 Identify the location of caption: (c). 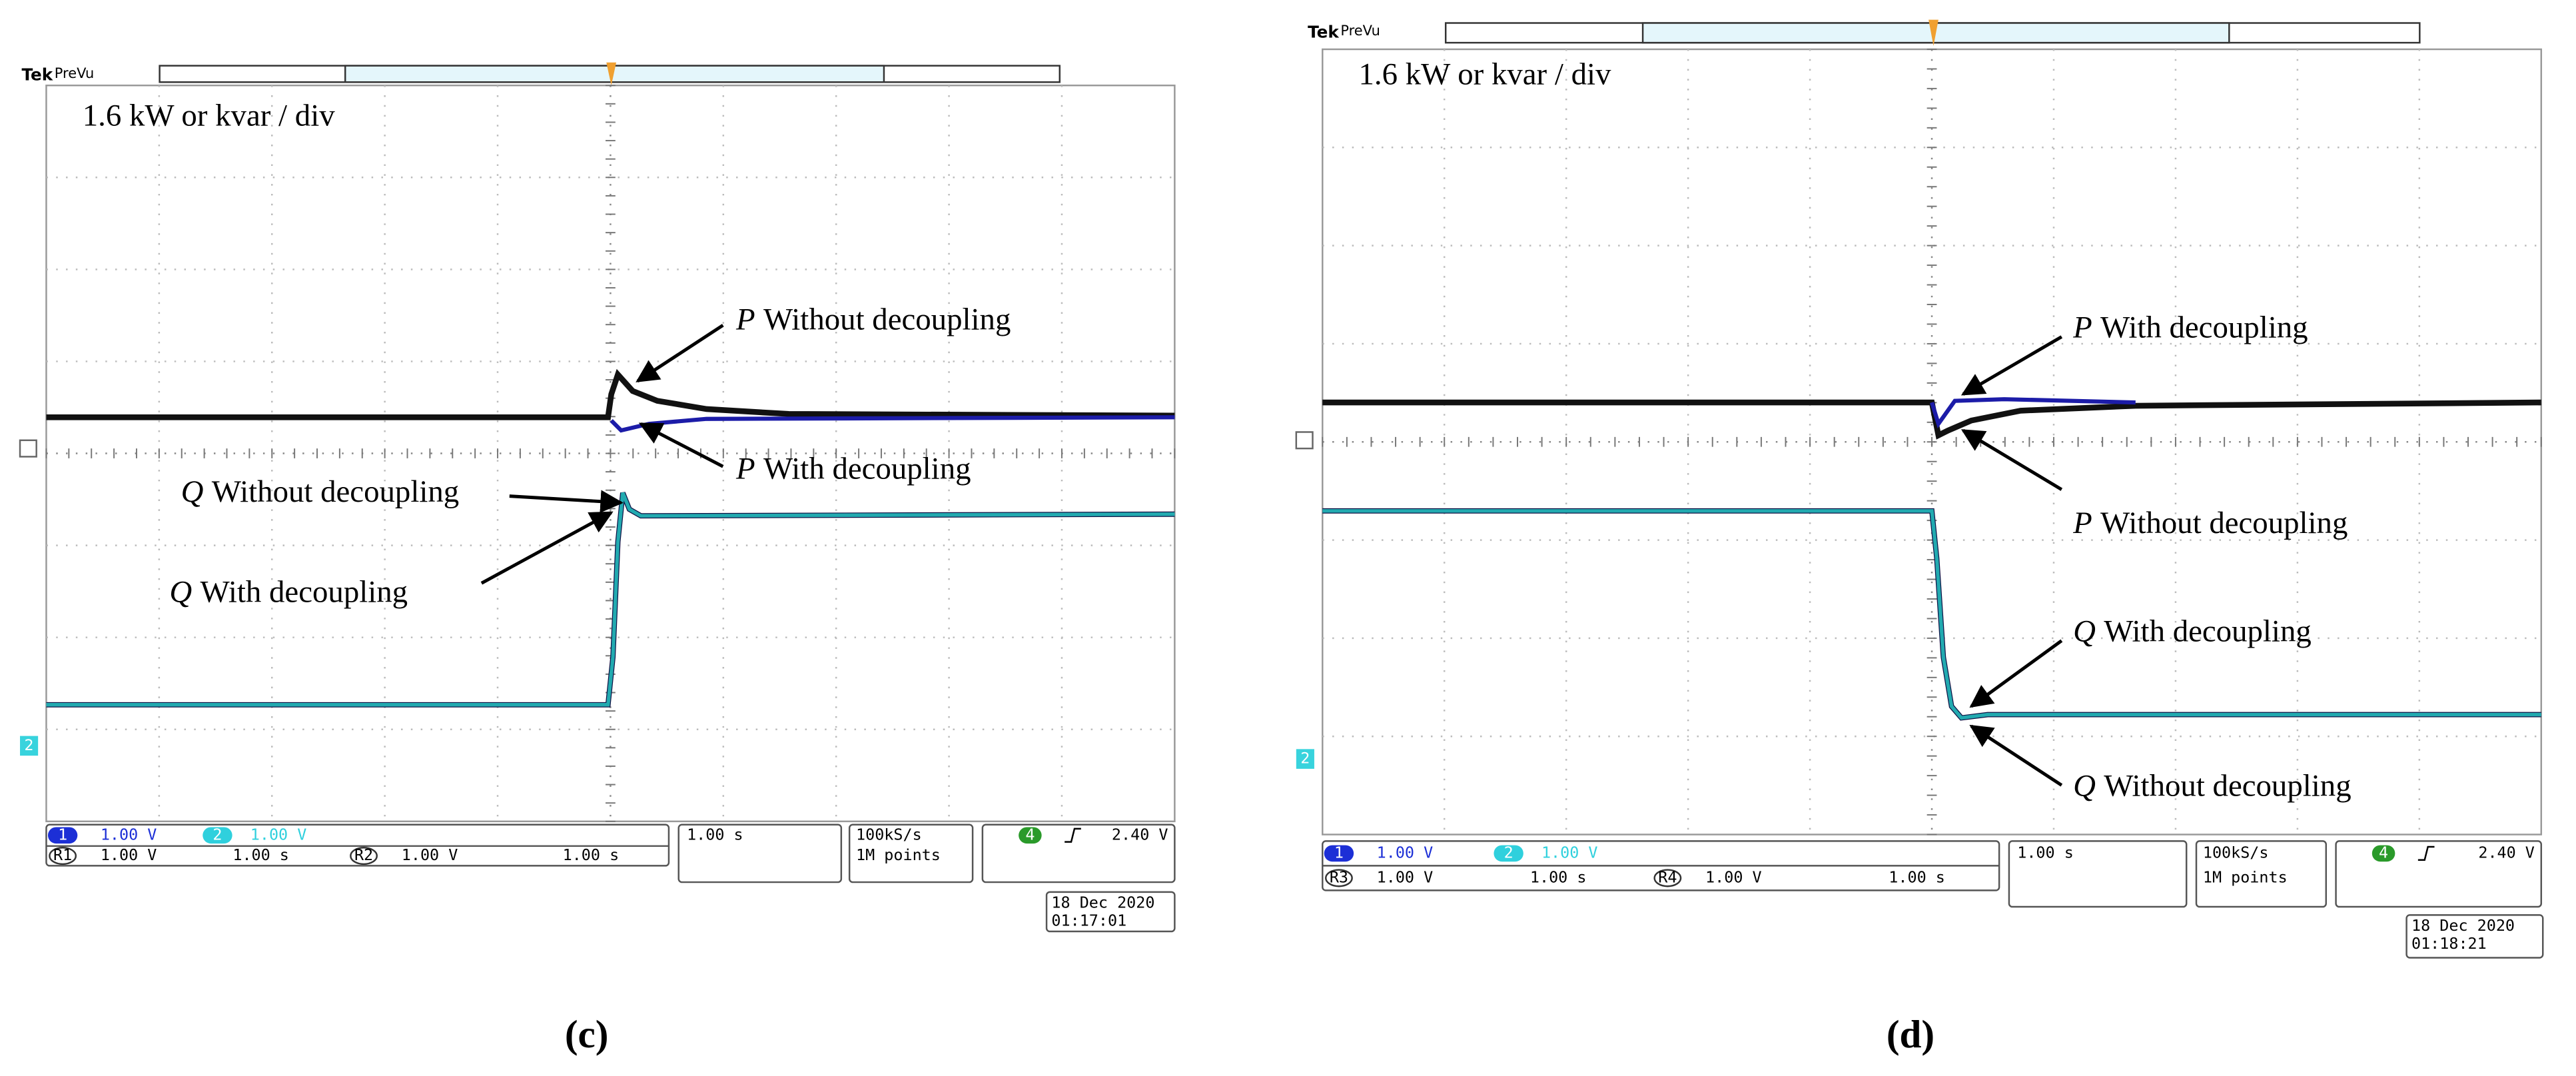
(587, 1034).